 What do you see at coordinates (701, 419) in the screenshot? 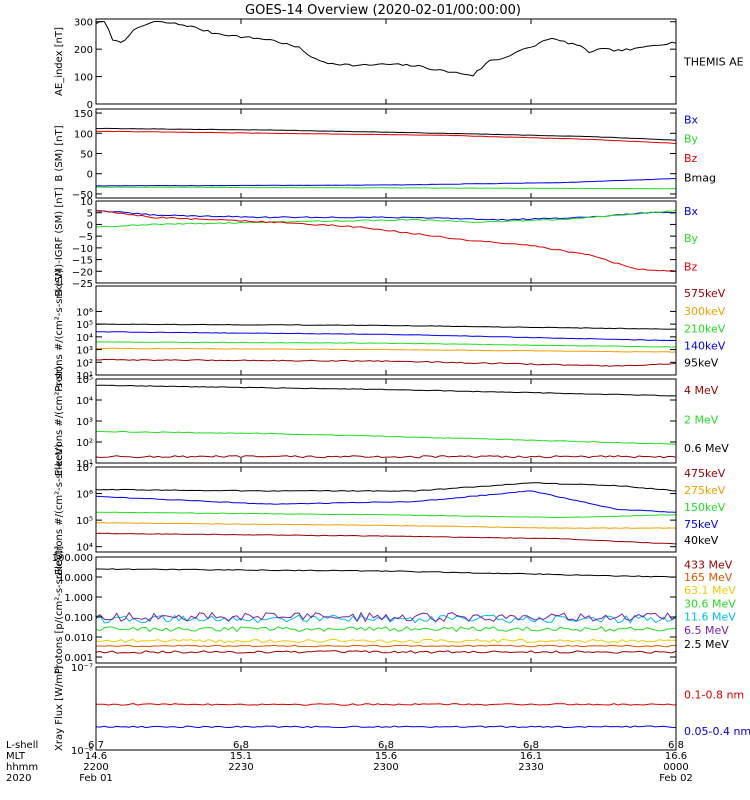
I see `legend-label: 2 MeV` at bounding box center [701, 419].